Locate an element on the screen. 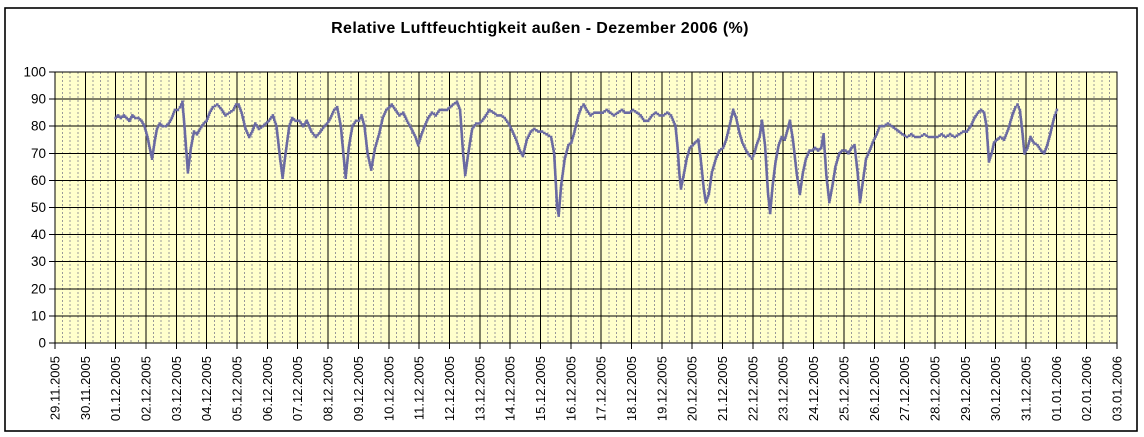  x-axis-tick-label: 29.11.2005 is located at coordinates (55, 388).